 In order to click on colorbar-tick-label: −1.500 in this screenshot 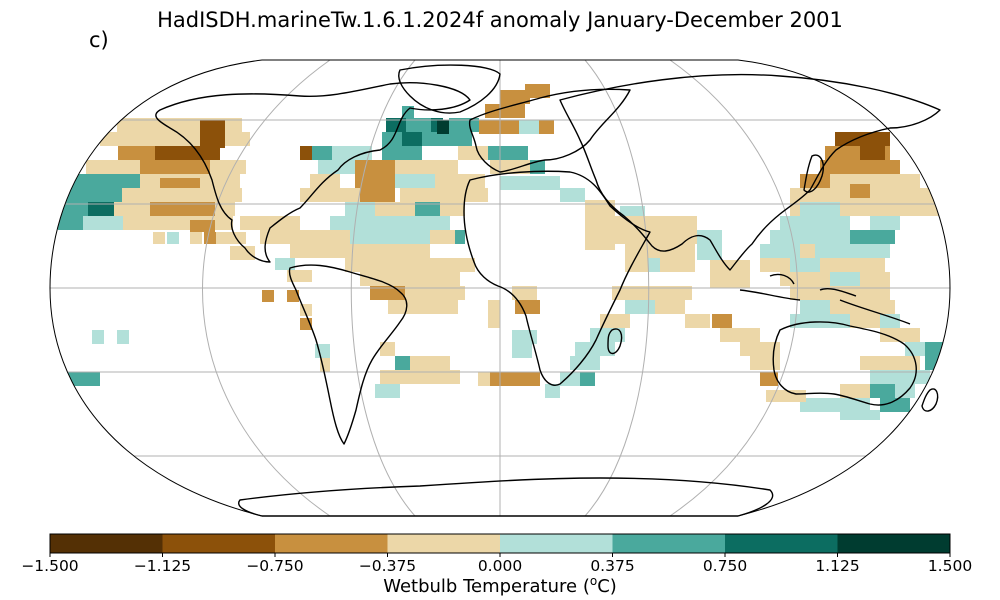, I will do `click(50, 566)`.